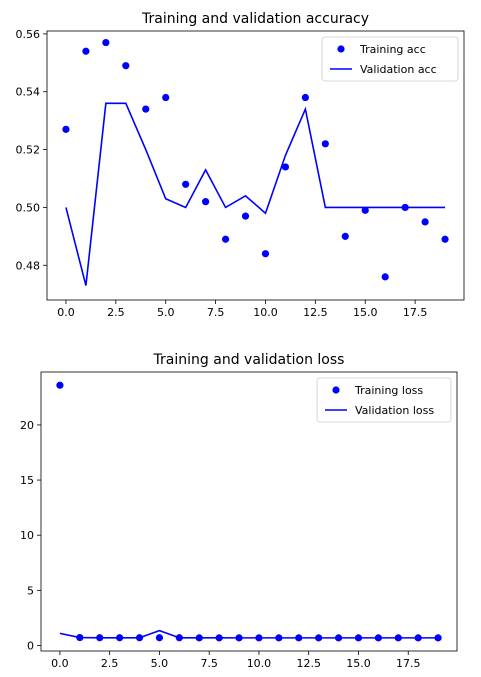  I want to click on y-tick-label: 5, so click(30, 590).